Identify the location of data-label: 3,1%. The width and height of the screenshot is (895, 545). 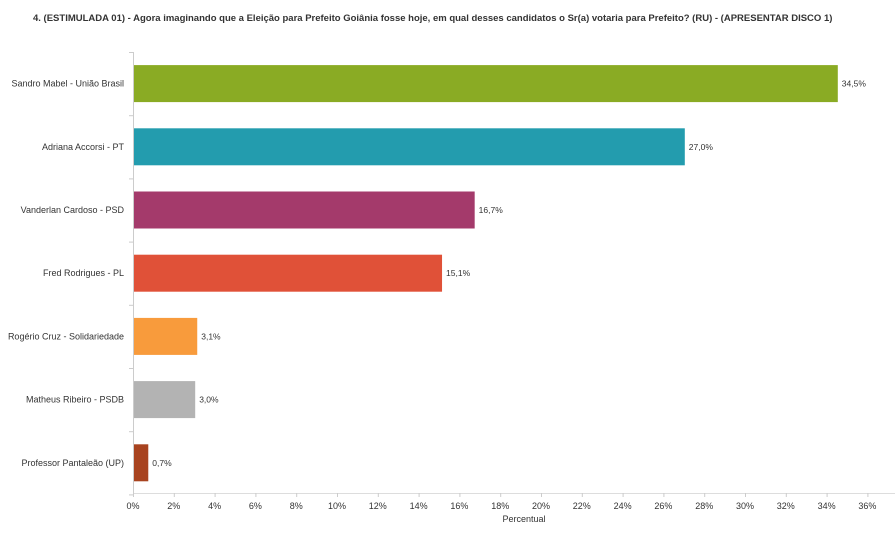
(211, 336).